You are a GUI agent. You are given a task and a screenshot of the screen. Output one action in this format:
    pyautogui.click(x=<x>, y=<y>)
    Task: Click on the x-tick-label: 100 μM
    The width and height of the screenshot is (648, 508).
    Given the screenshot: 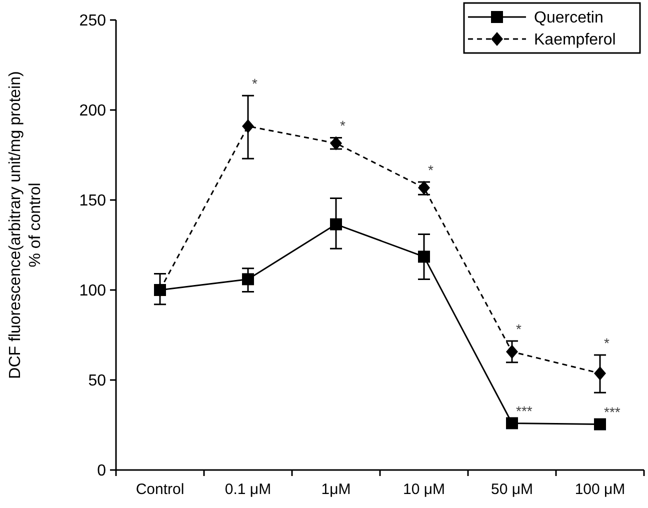 What is the action you would take?
    pyautogui.click(x=600, y=489)
    